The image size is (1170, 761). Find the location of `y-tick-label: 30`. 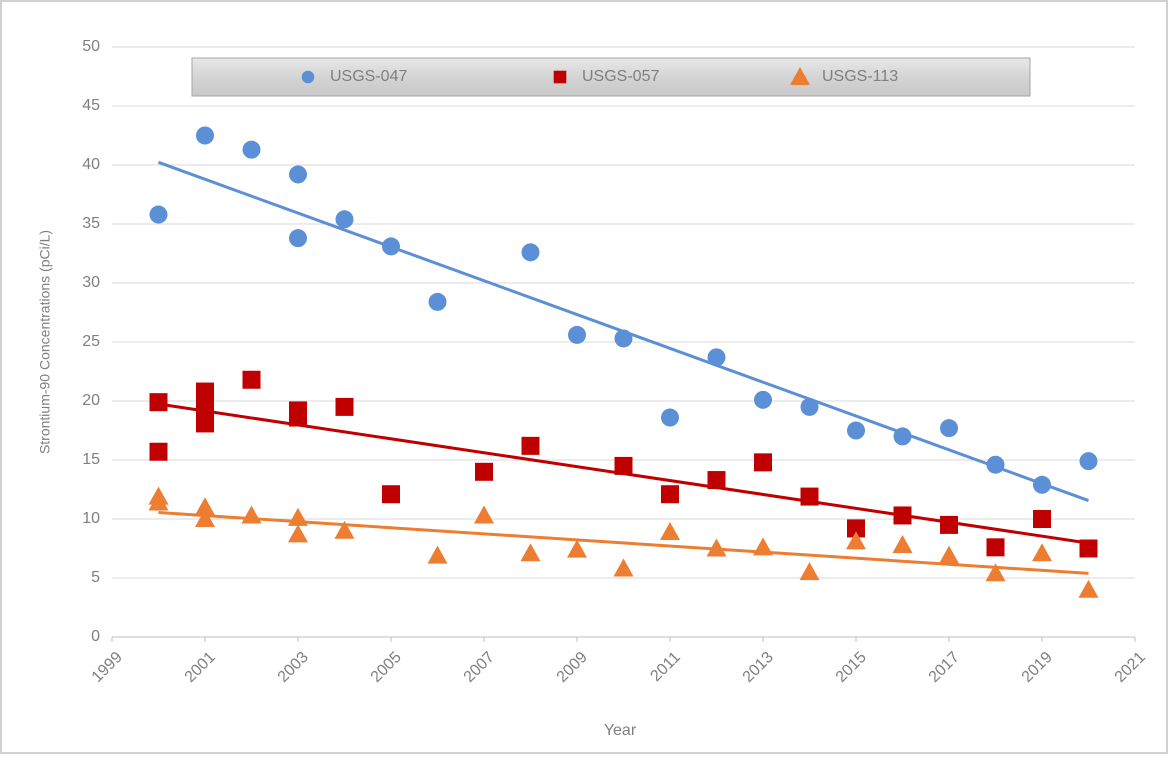

y-tick-label: 30 is located at coordinates (91, 282).